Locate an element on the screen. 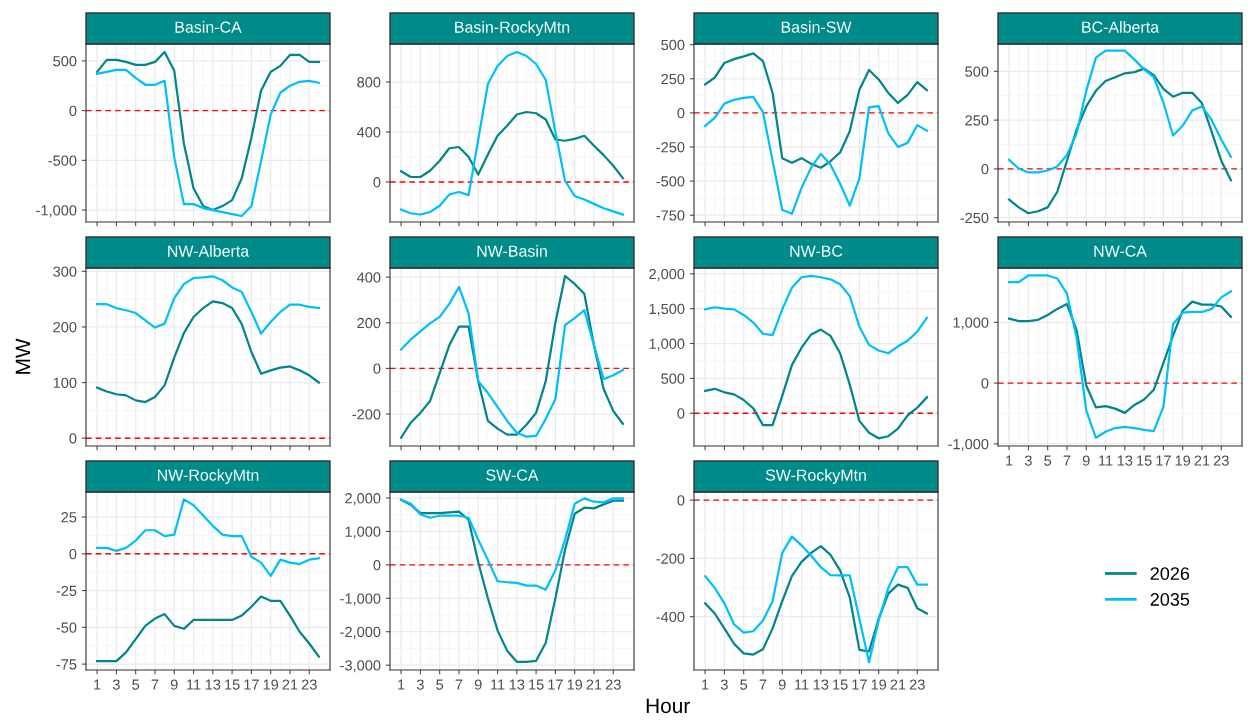 Image resolution: width=1248 pixels, height=726 pixels. y-tick-label: 250 is located at coordinates (673, 79).